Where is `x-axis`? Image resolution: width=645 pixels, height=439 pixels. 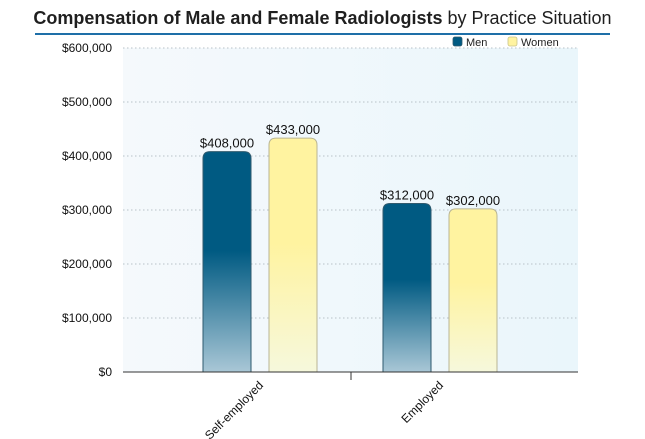
x-axis is located at coordinates (350, 375).